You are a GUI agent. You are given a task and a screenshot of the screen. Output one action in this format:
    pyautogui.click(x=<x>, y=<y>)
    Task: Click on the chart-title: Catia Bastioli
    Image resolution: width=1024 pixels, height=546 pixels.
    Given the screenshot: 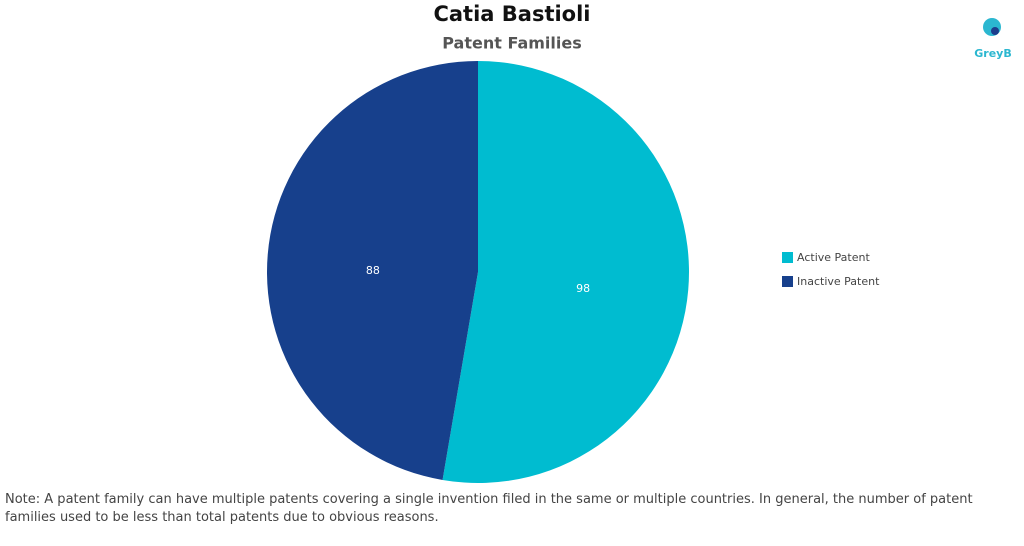 What is the action you would take?
    pyautogui.click(x=511, y=14)
    